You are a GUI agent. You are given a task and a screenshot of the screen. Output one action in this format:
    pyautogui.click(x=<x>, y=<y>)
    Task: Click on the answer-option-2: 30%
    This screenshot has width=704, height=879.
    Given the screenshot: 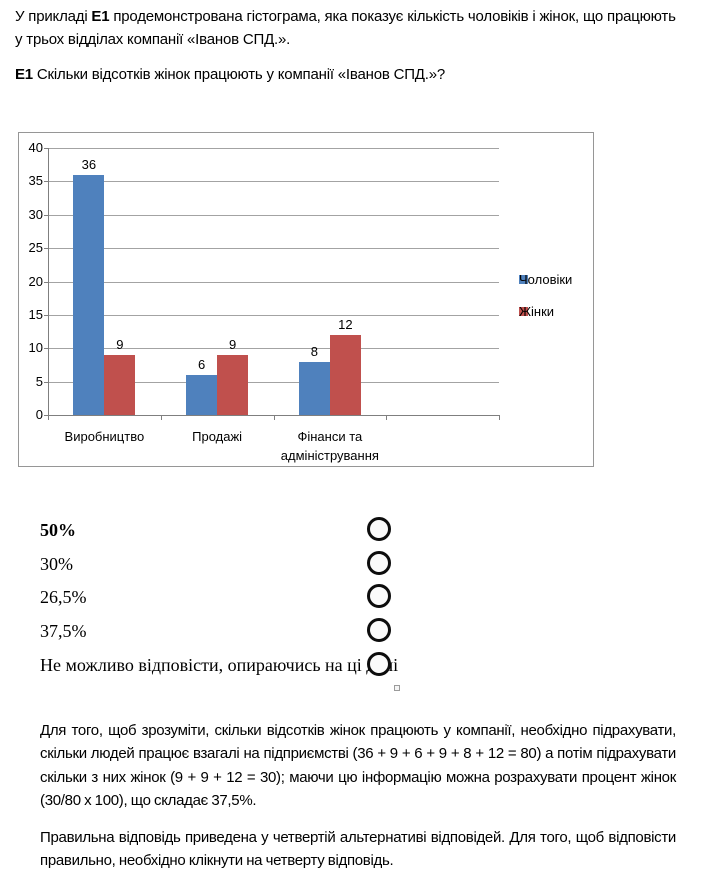 What is the action you would take?
    pyautogui.click(x=220, y=564)
    